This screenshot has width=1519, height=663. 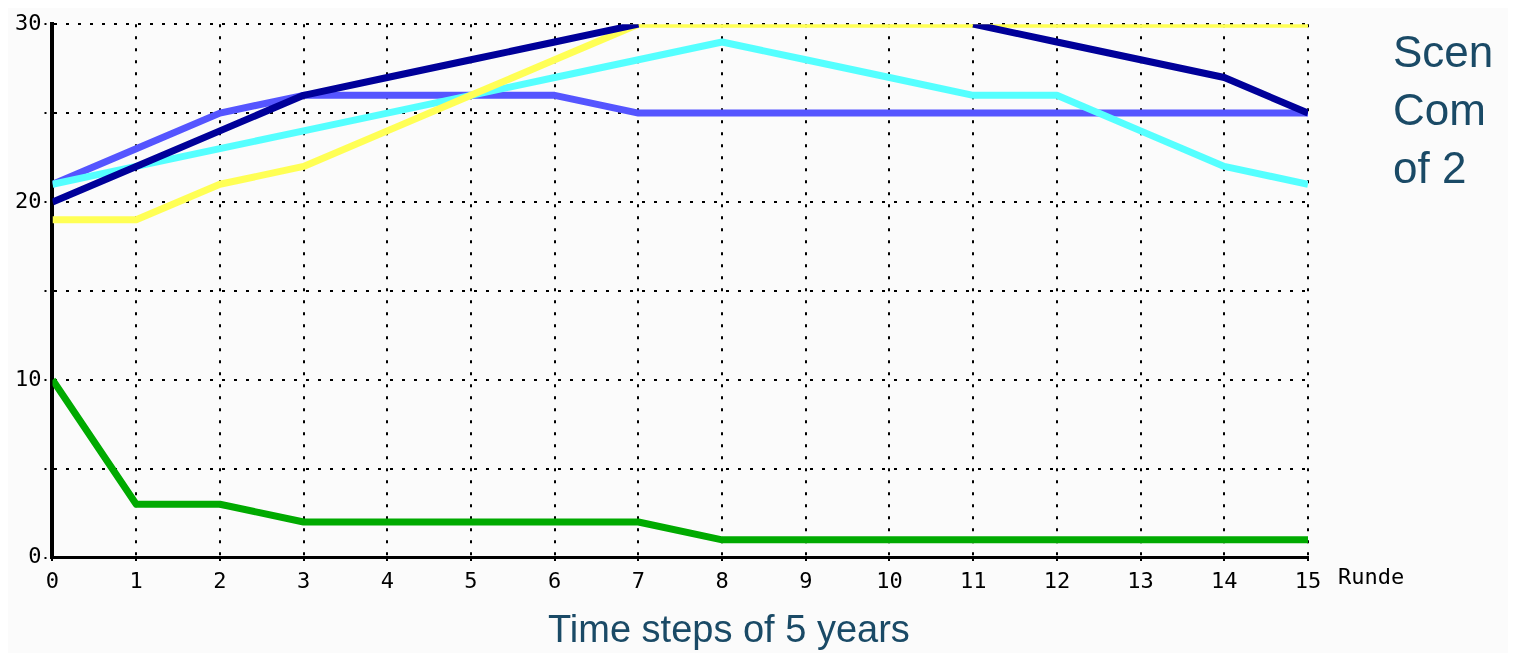 What do you see at coordinates (52, 580) in the screenshot?
I see `x-tick-label: 0` at bounding box center [52, 580].